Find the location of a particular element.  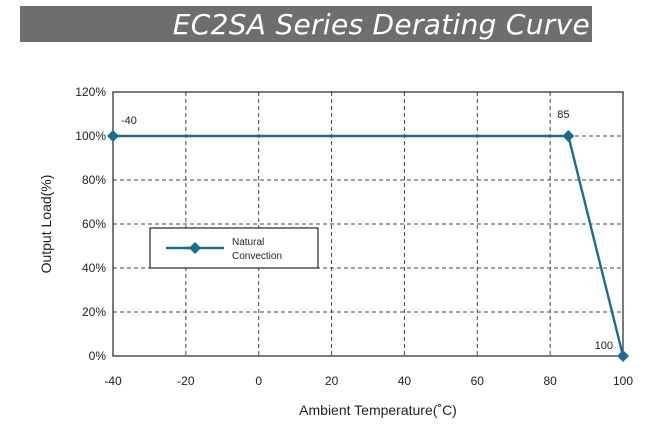

y-tick-label: 0% is located at coordinates (98, 356).